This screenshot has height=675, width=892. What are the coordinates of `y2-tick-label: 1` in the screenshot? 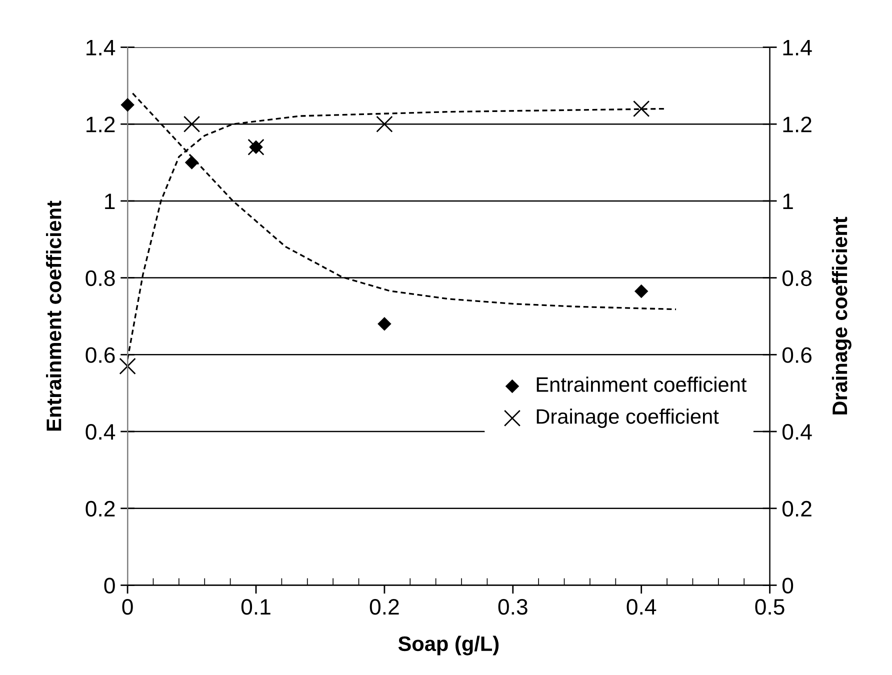 It's located at (788, 202).